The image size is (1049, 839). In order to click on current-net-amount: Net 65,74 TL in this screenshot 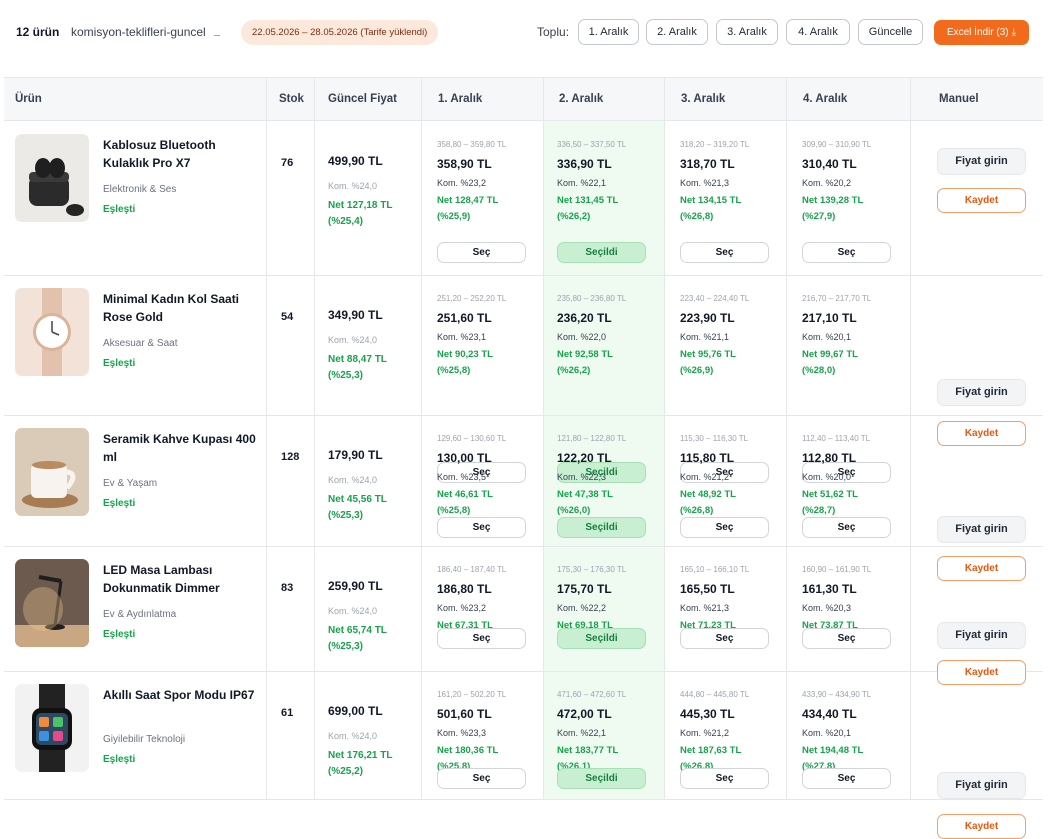, I will do `click(357, 630)`.